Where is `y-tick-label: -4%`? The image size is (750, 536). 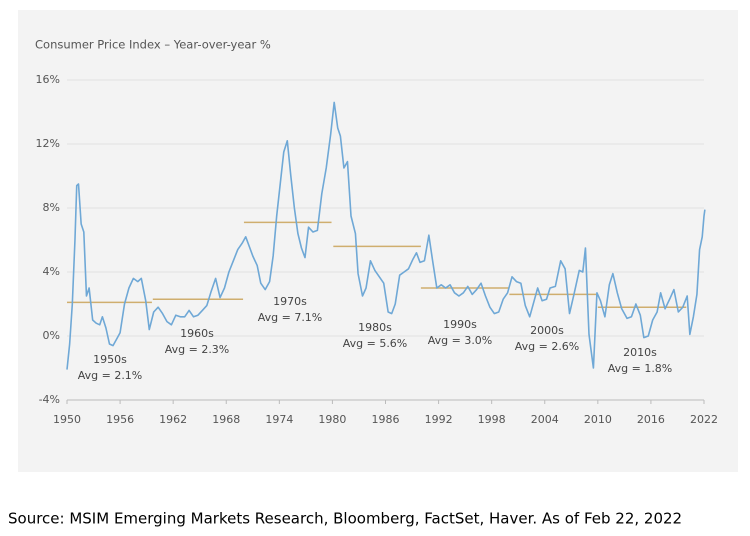 y-tick-label: -4% is located at coordinates (49, 399).